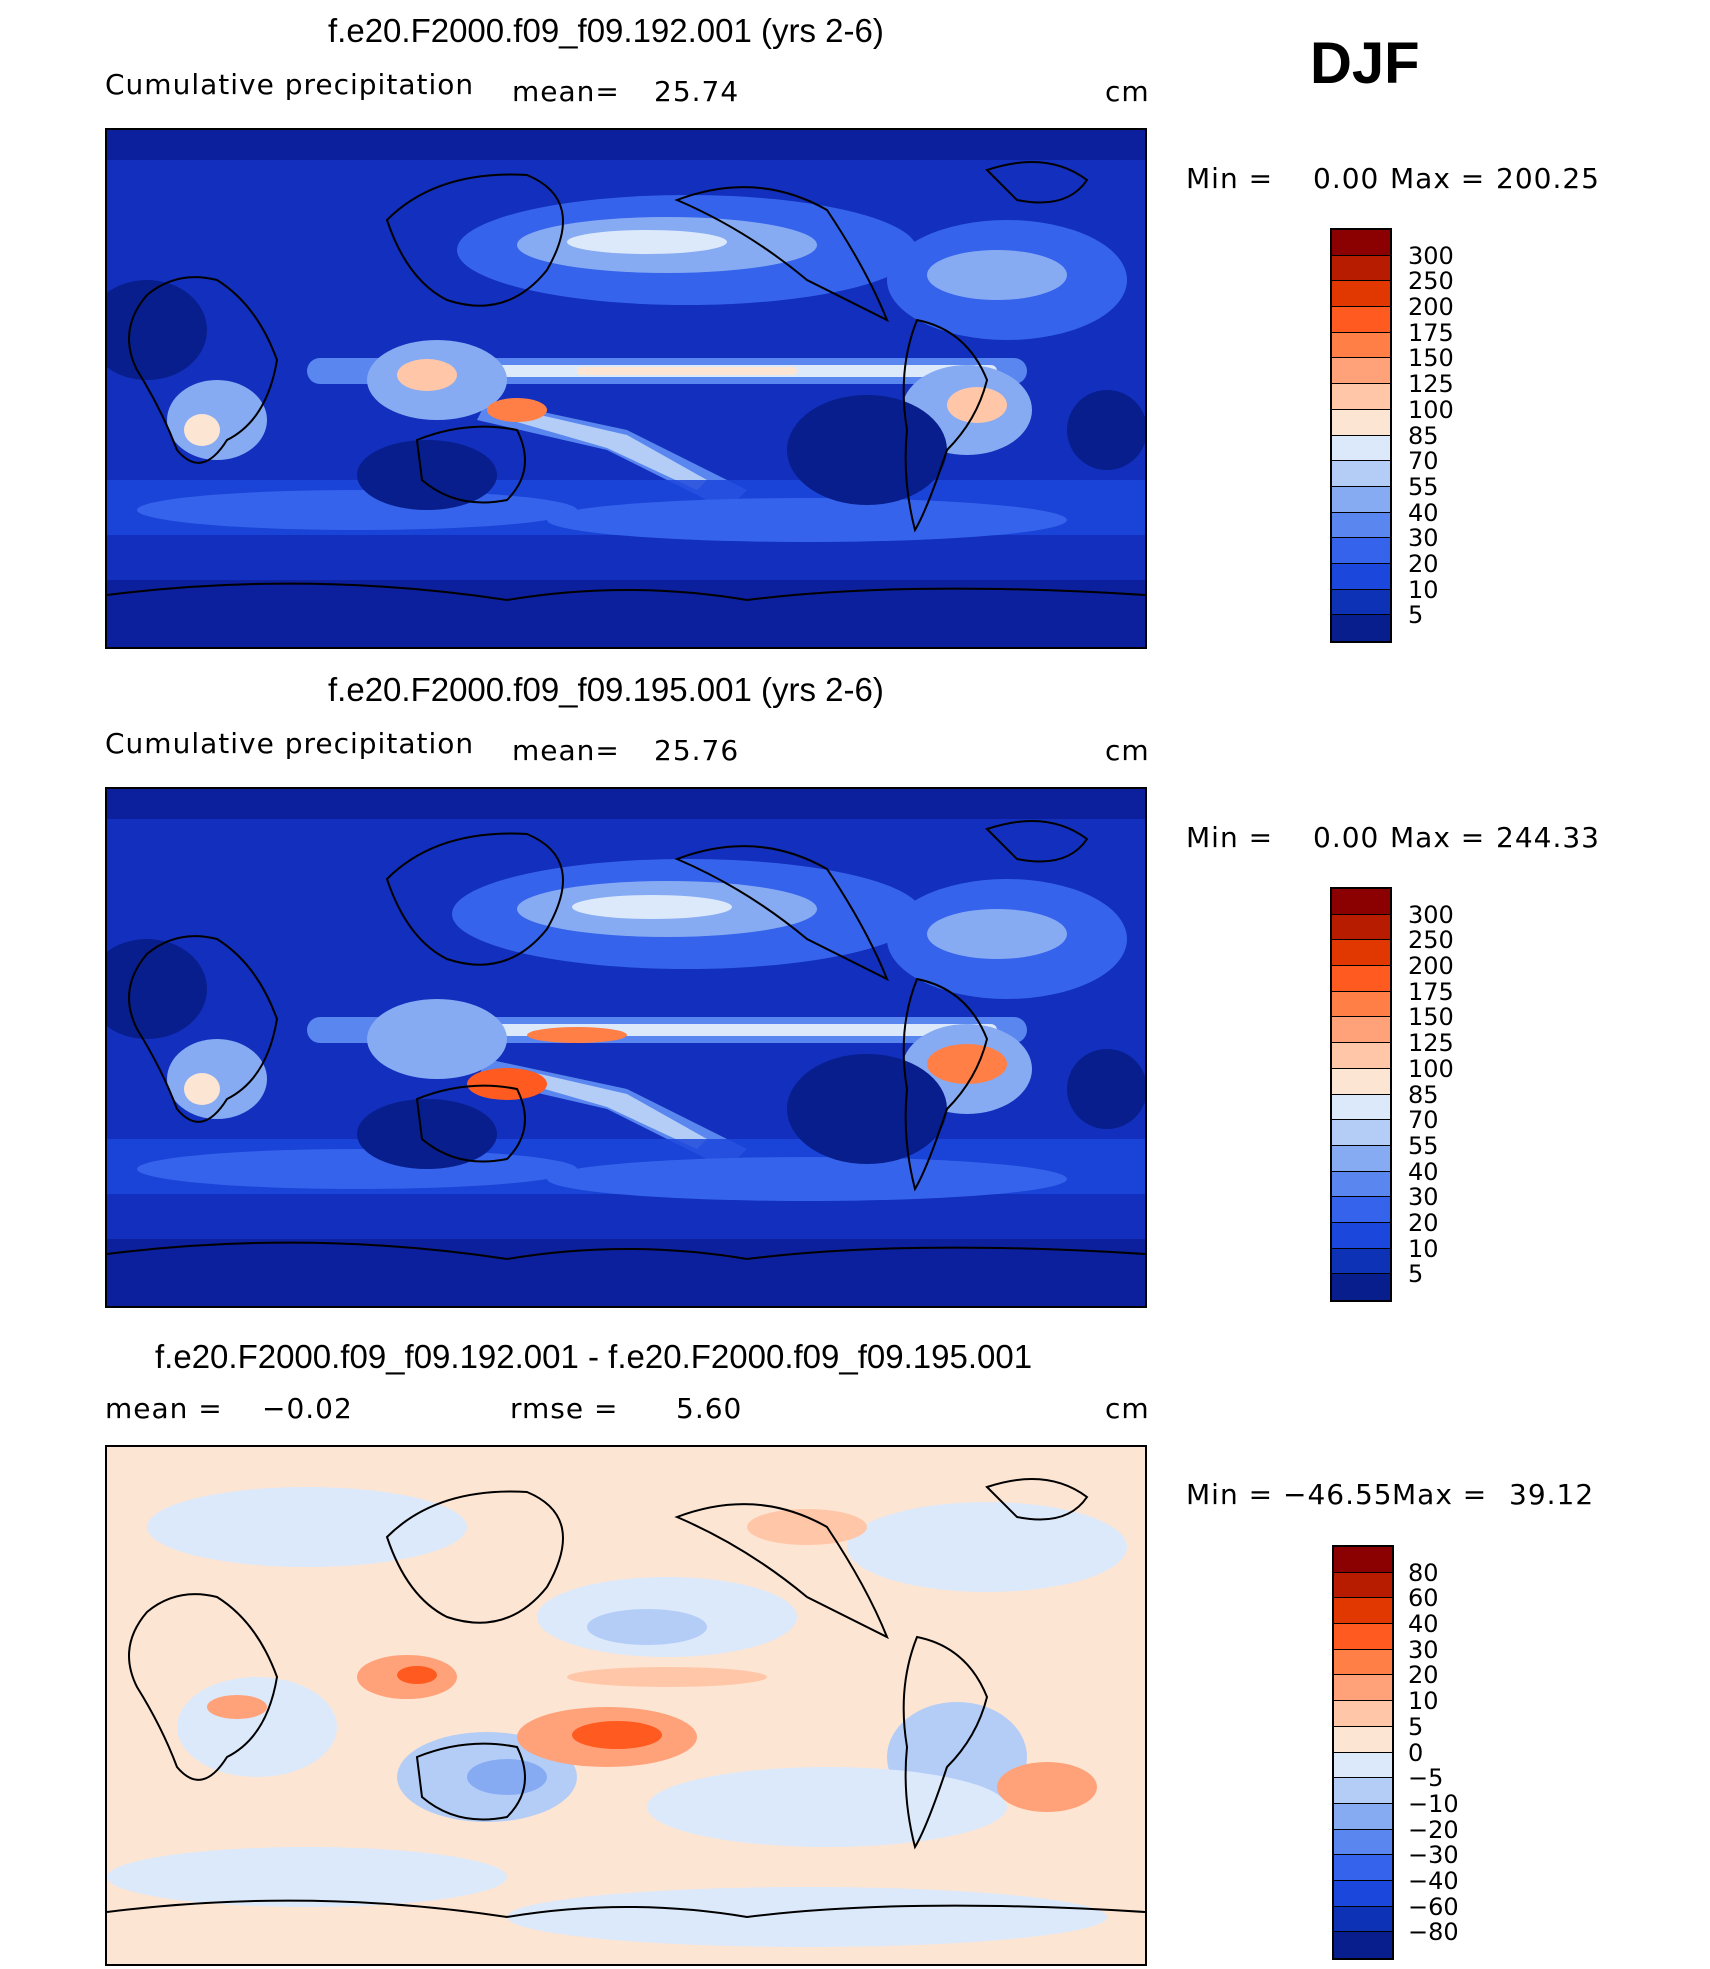  Describe the element at coordinates (566, 91) in the screenshot. I see `panel-1-mean-label: mean=` at that location.